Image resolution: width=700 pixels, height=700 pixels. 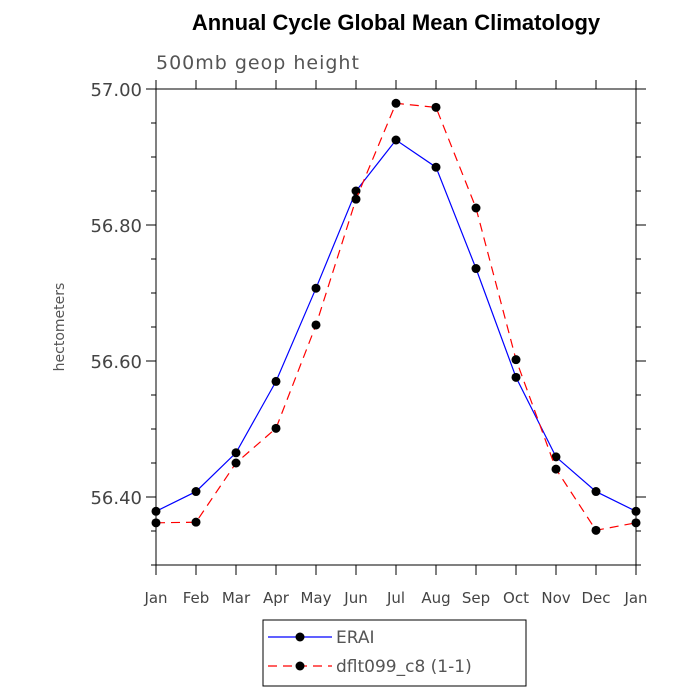 What do you see at coordinates (476, 598) in the screenshot?
I see `x-tick-label: Sep` at bounding box center [476, 598].